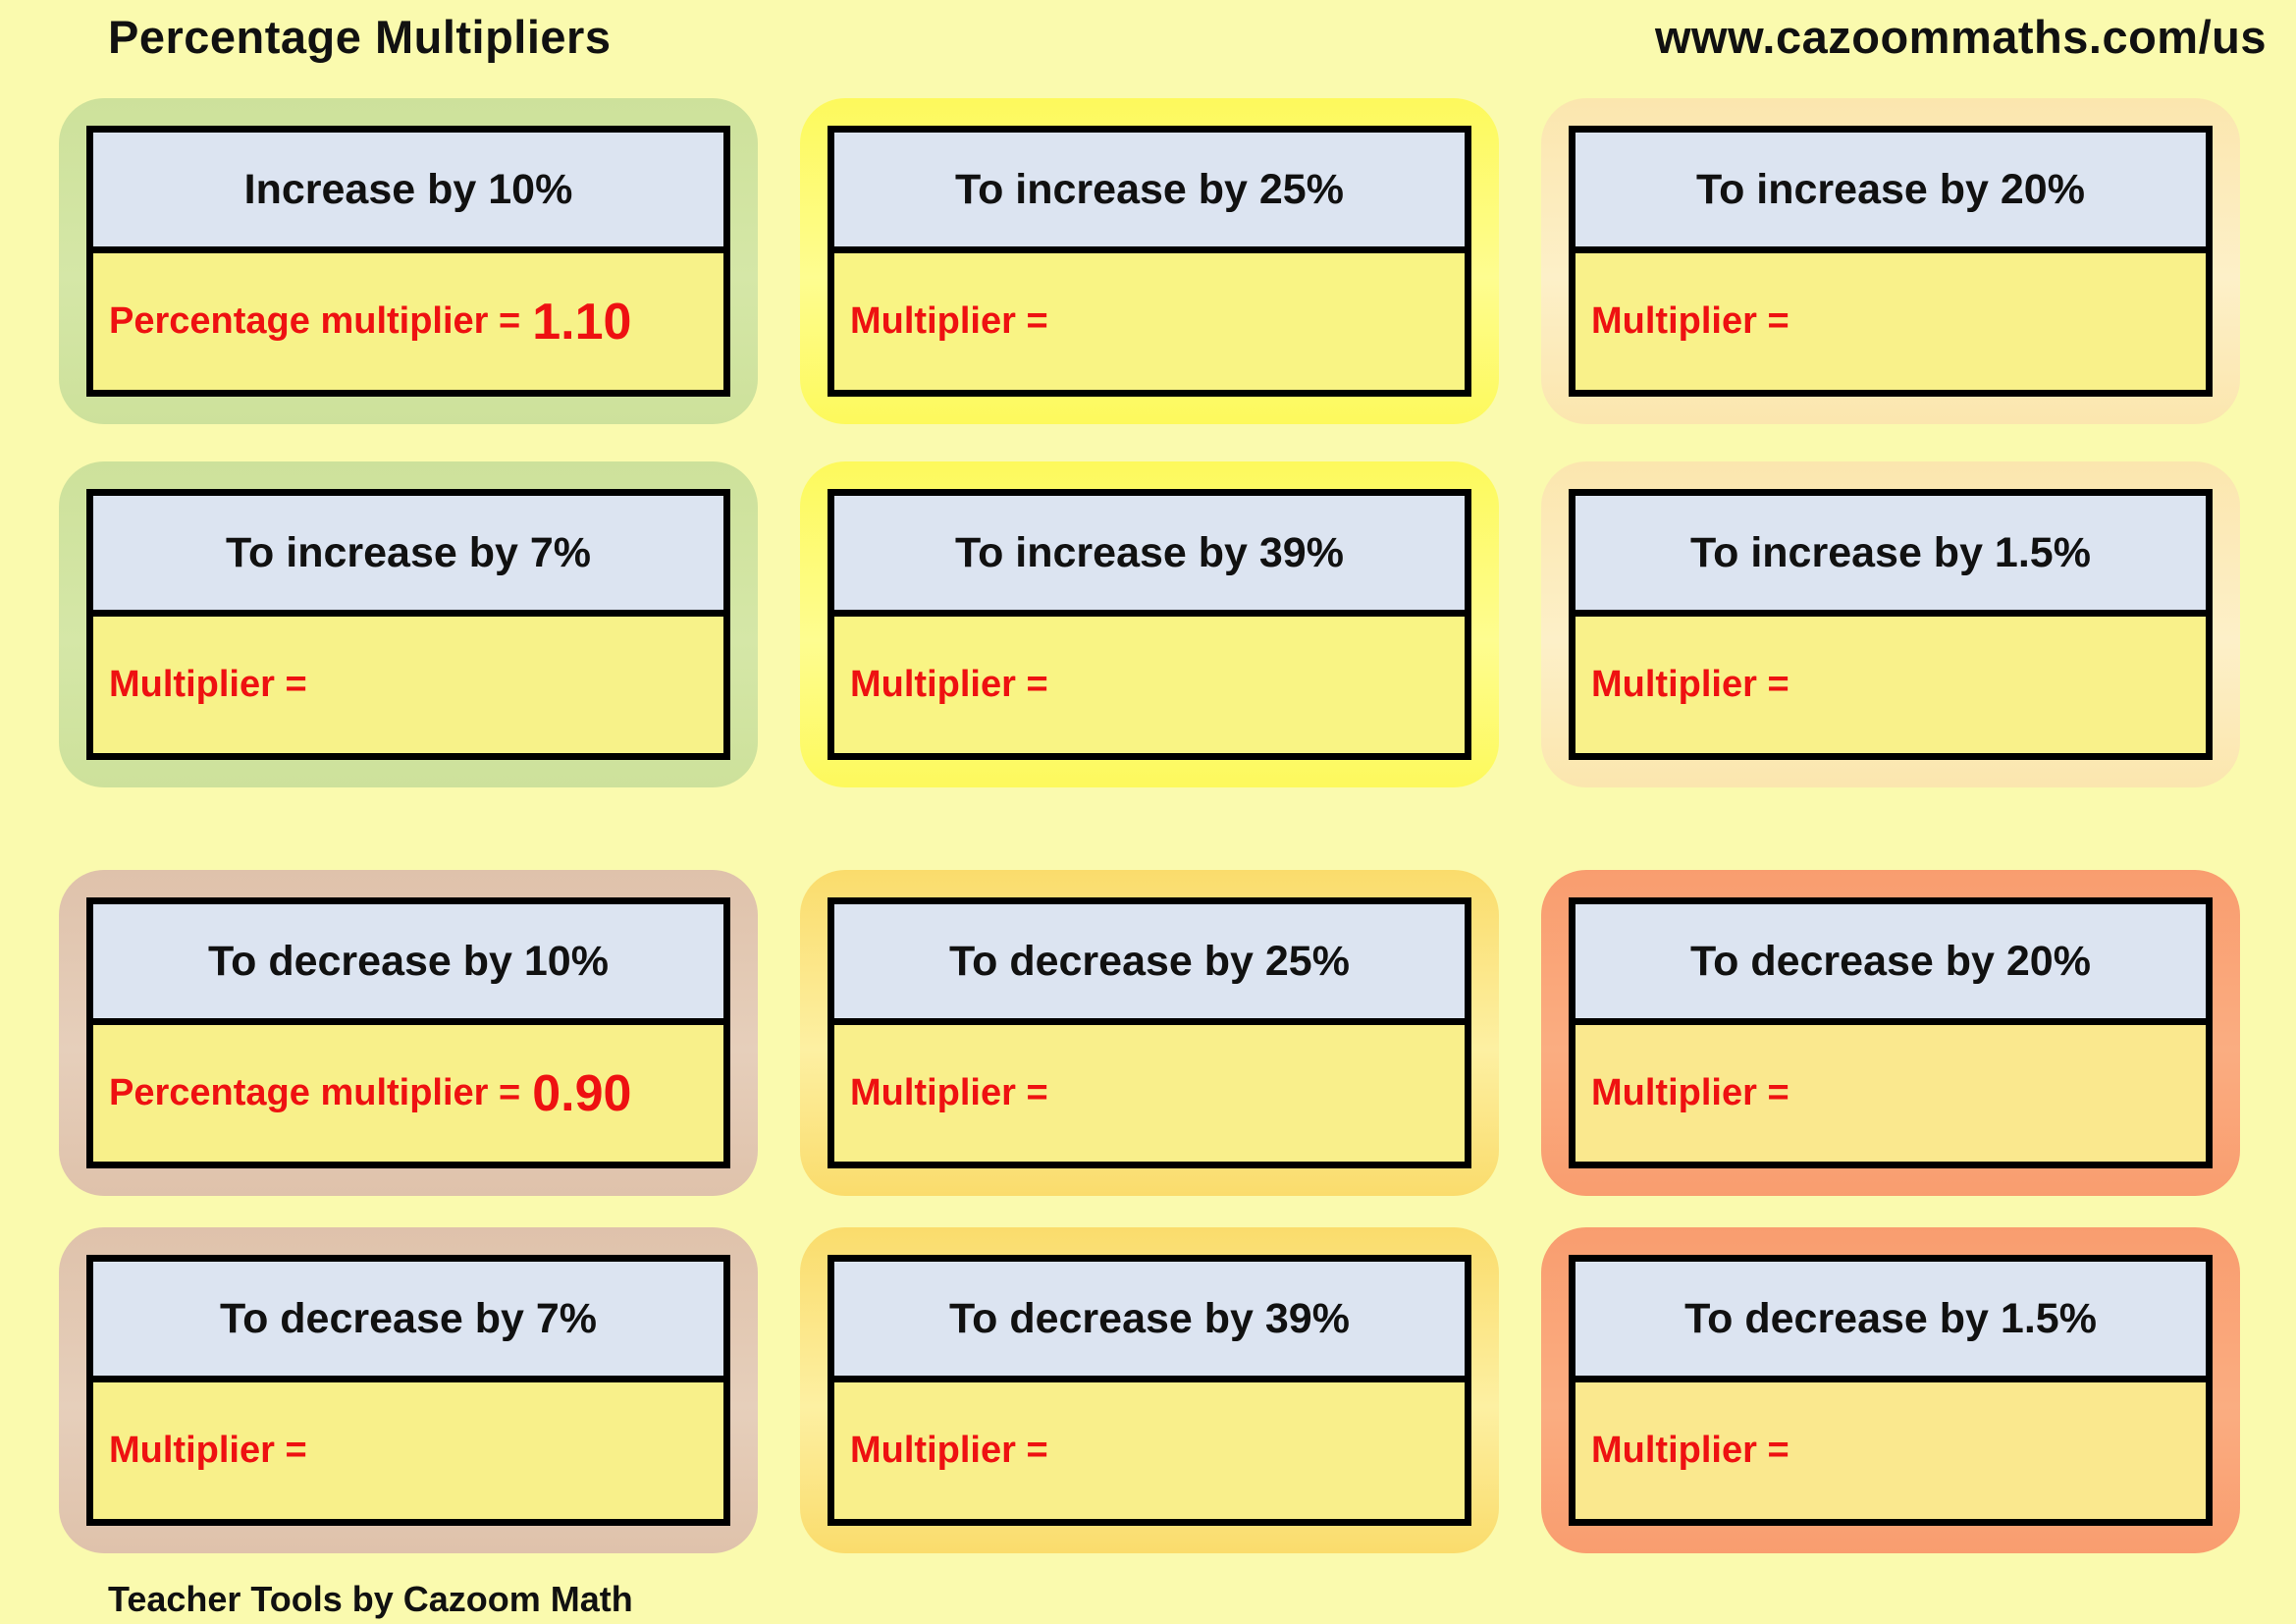  I want to click on card-header: To decrease by 1.5%, so click(1890, 1322).